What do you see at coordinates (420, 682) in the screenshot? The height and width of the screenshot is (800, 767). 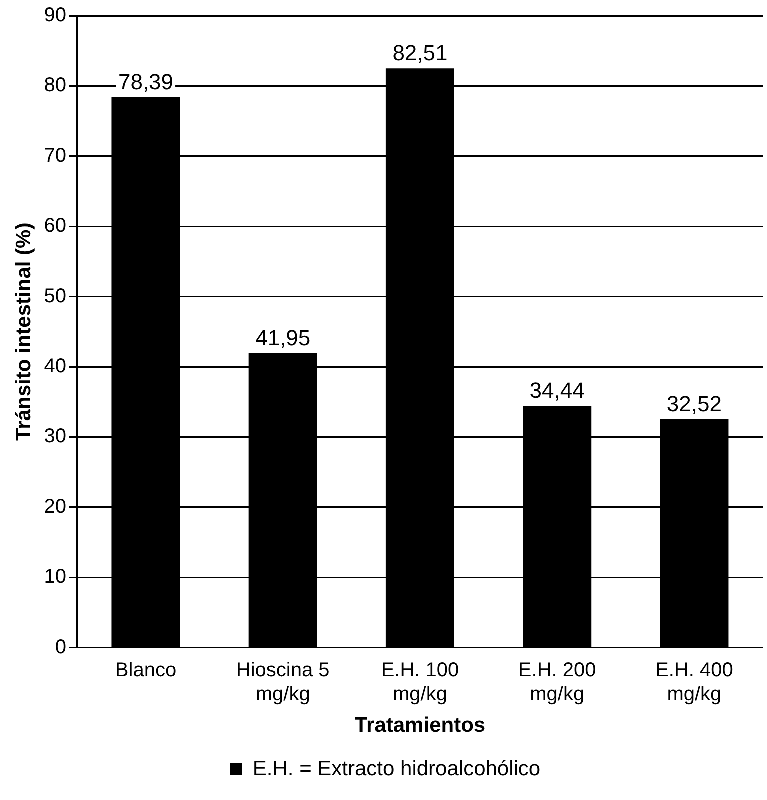 I see `x-tick-label: E.H. 100 mg/kg` at bounding box center [420, 682].